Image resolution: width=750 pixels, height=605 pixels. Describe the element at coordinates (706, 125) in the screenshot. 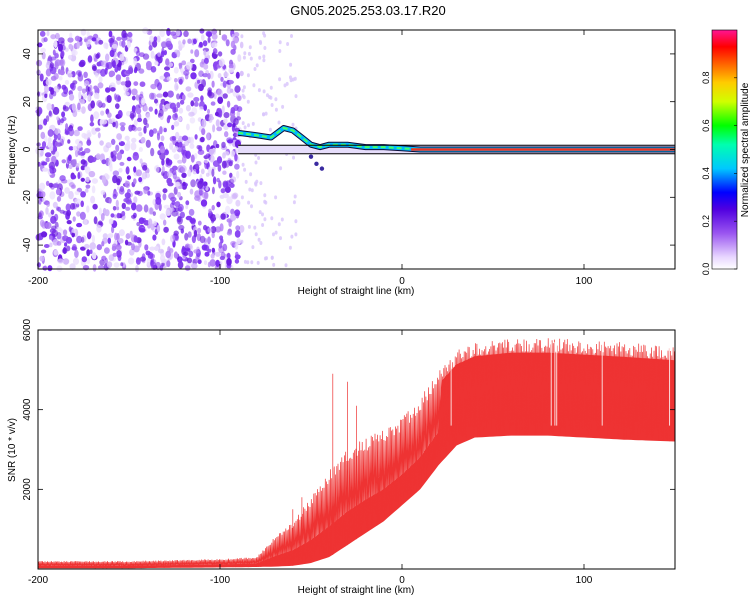

I see `colorbar-tick-label: 0.6` at that location.